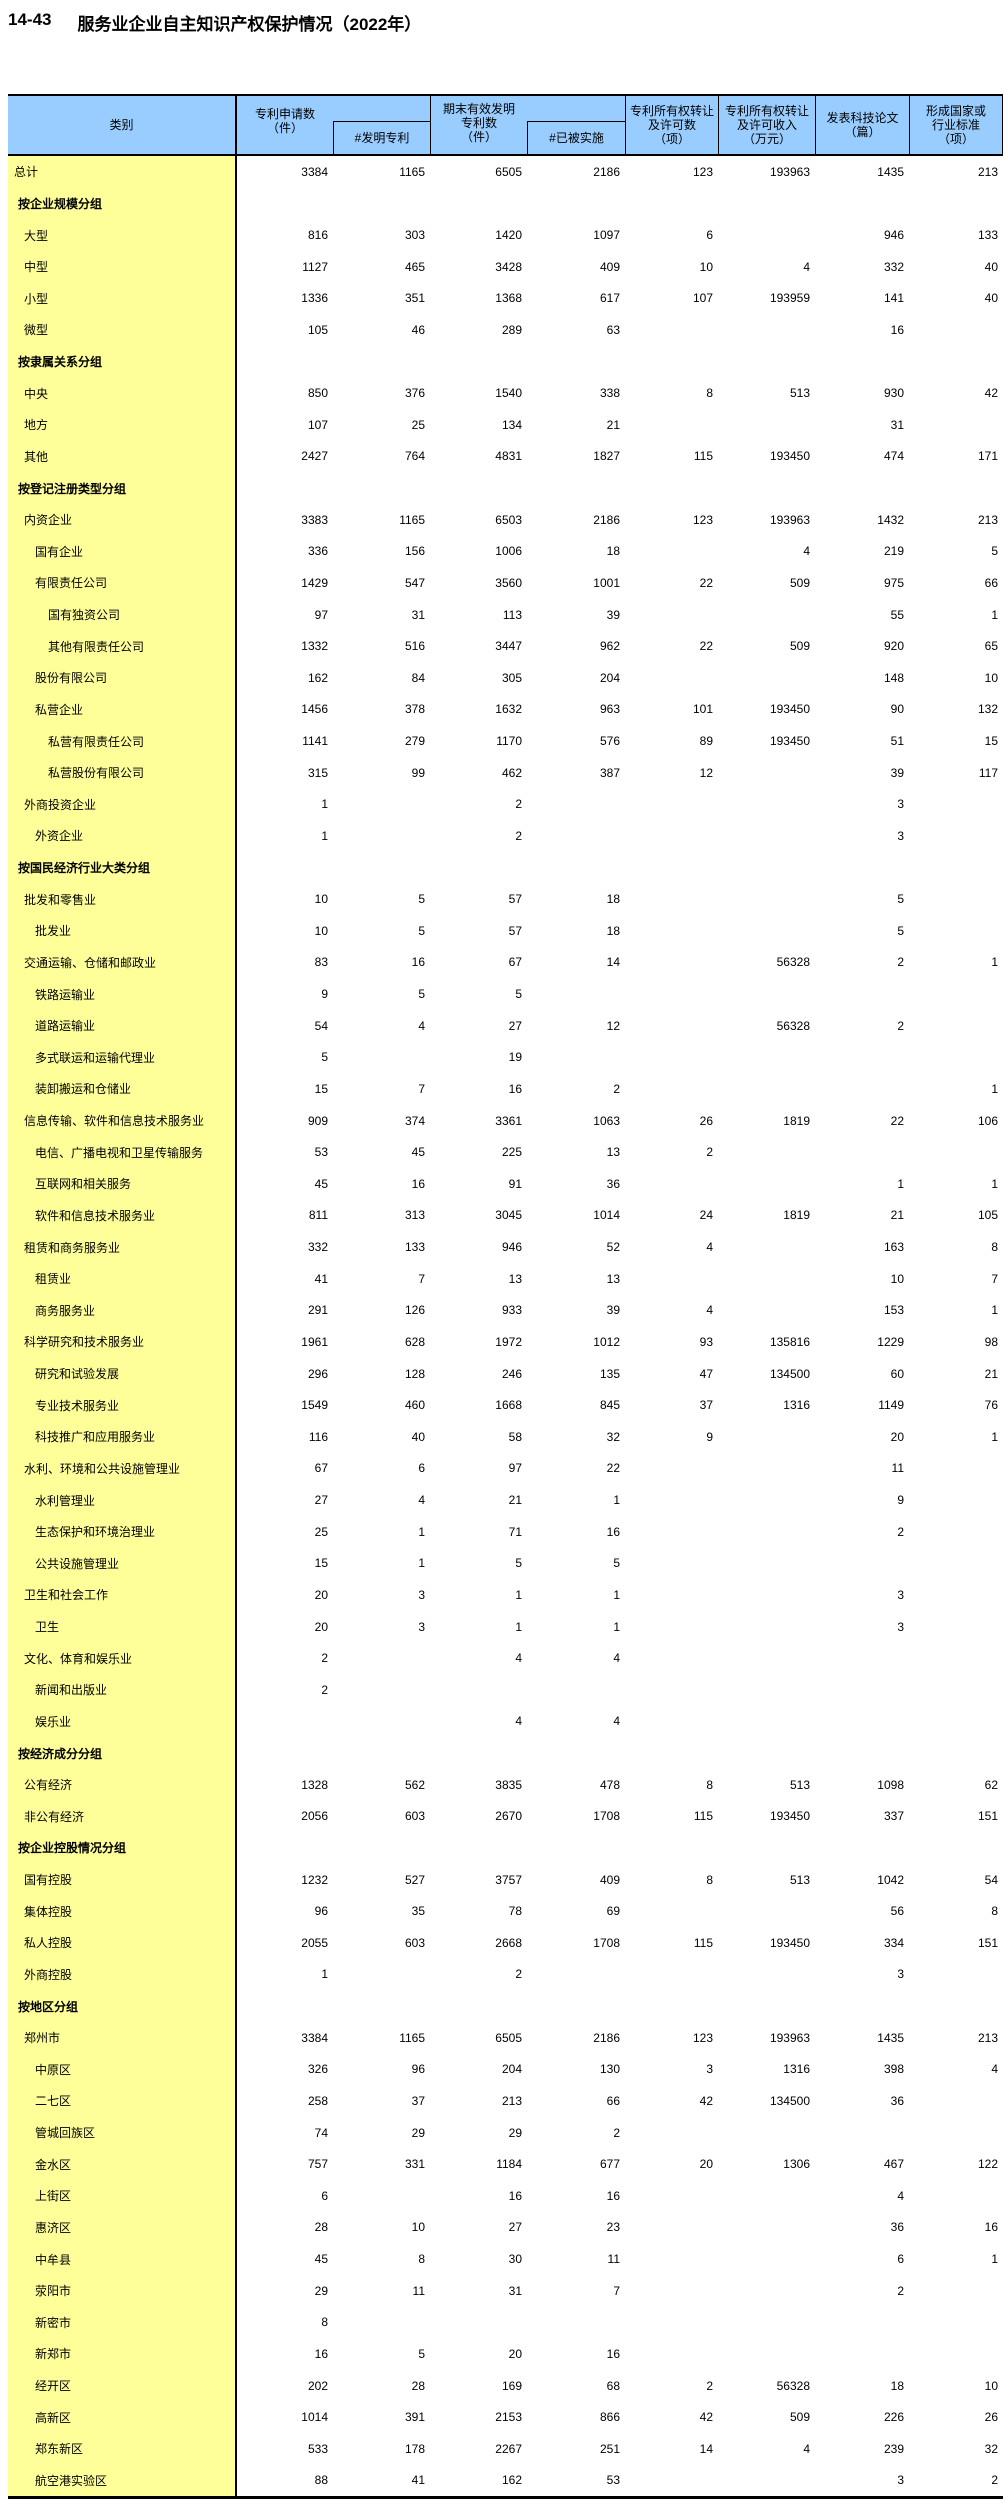  Describe the element at coordinates (122, 551) in the screenshot. I see `row-category-label: 国有企业` at that location.